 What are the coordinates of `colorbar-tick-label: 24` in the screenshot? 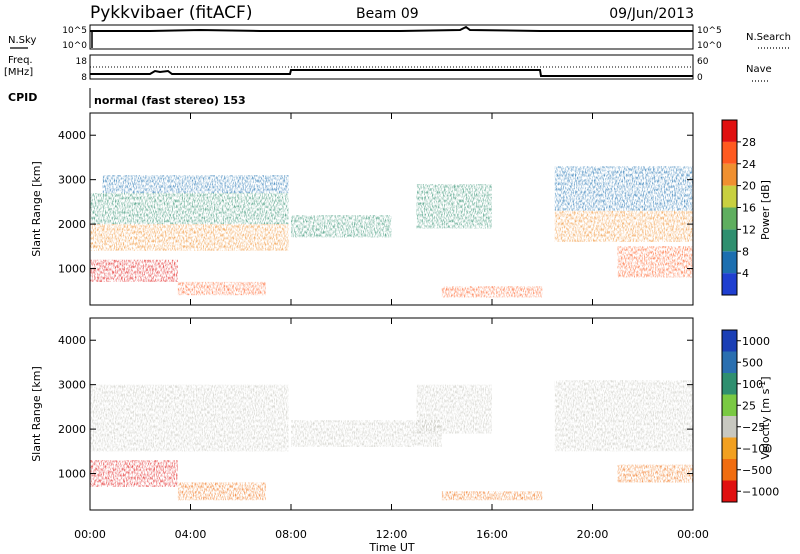 It's located at (749, 164).